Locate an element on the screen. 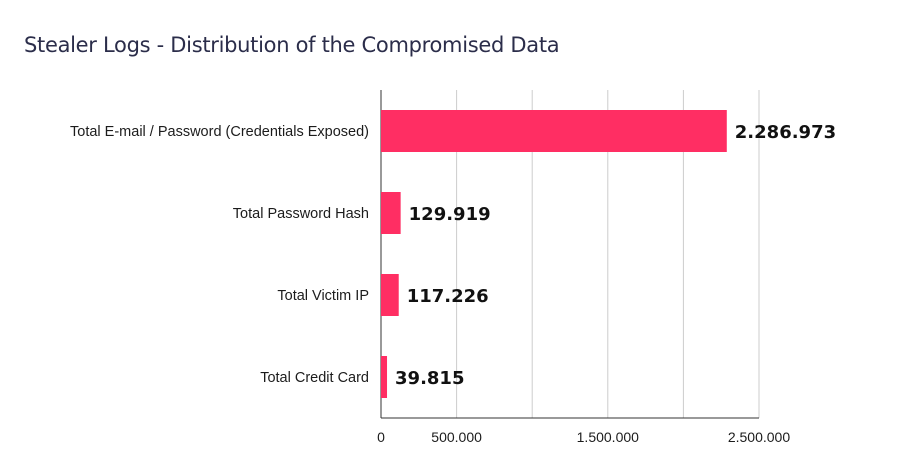 The width and height of the screenshot is (908, 473). category-label: Total Credit Card is located at coordinates (314, 378).